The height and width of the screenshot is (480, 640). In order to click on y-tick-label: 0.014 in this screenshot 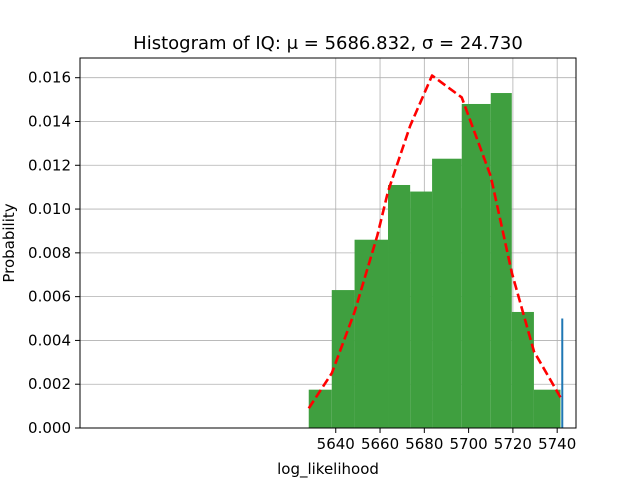, I will do `click(49, 121)`.